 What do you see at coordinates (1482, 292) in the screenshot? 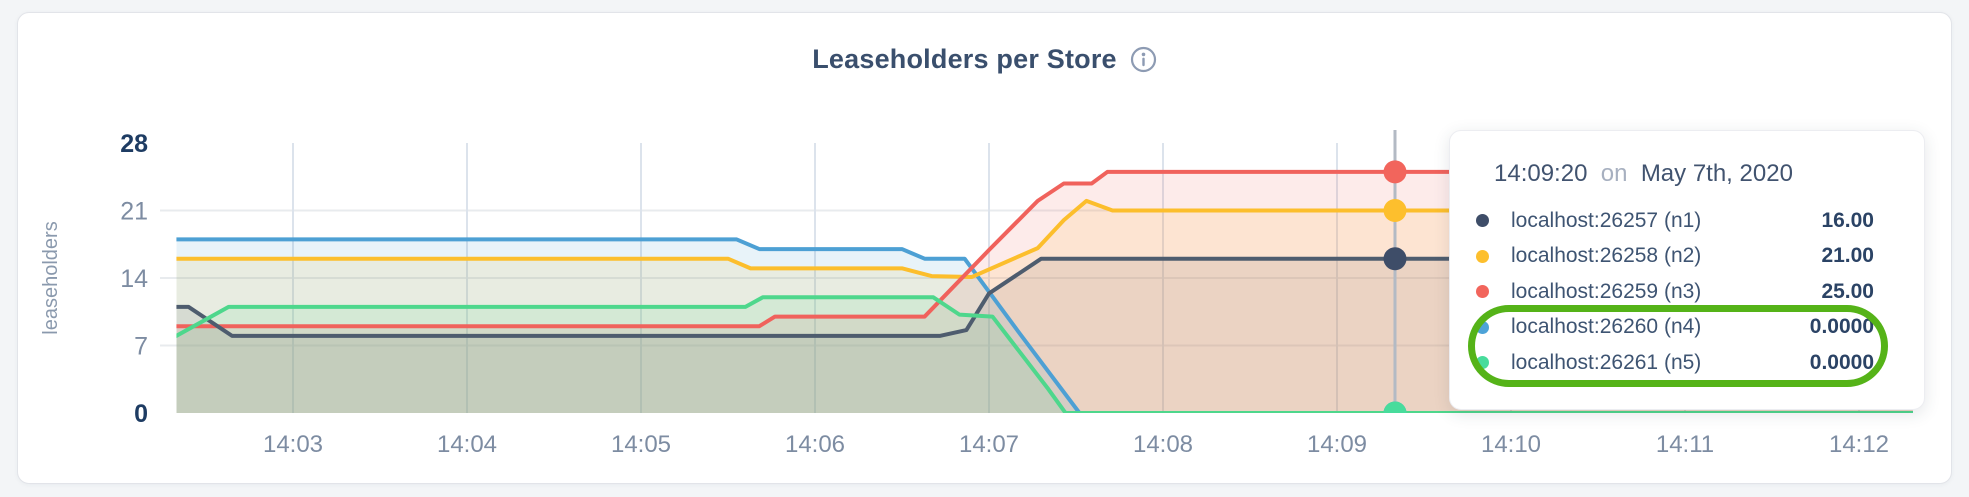
I see `series-dot-n3` at bounding box center [1482, 292].